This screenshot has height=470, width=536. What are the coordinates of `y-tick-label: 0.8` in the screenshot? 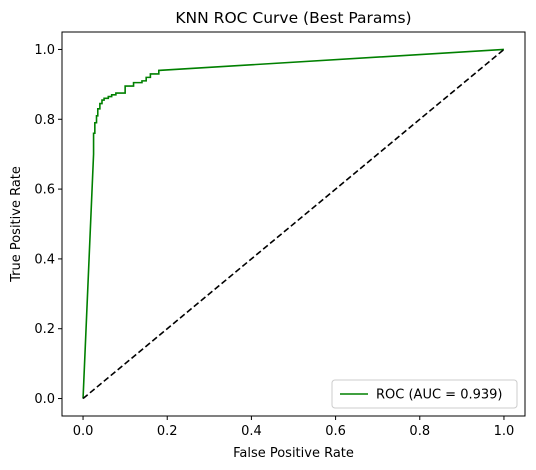 It's located at (44, 120).